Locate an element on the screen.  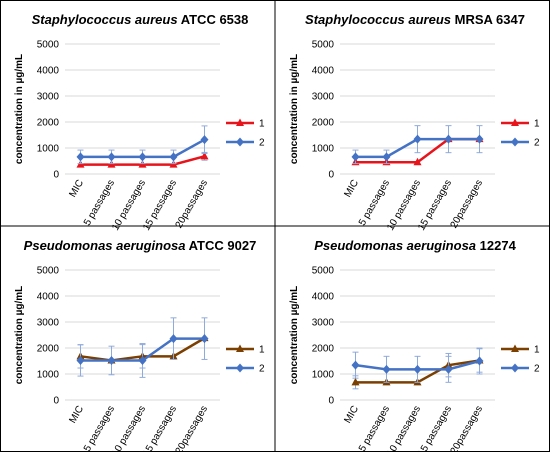
chart-title-rest: ATCC 6538 is located at coordinates (213, 19).